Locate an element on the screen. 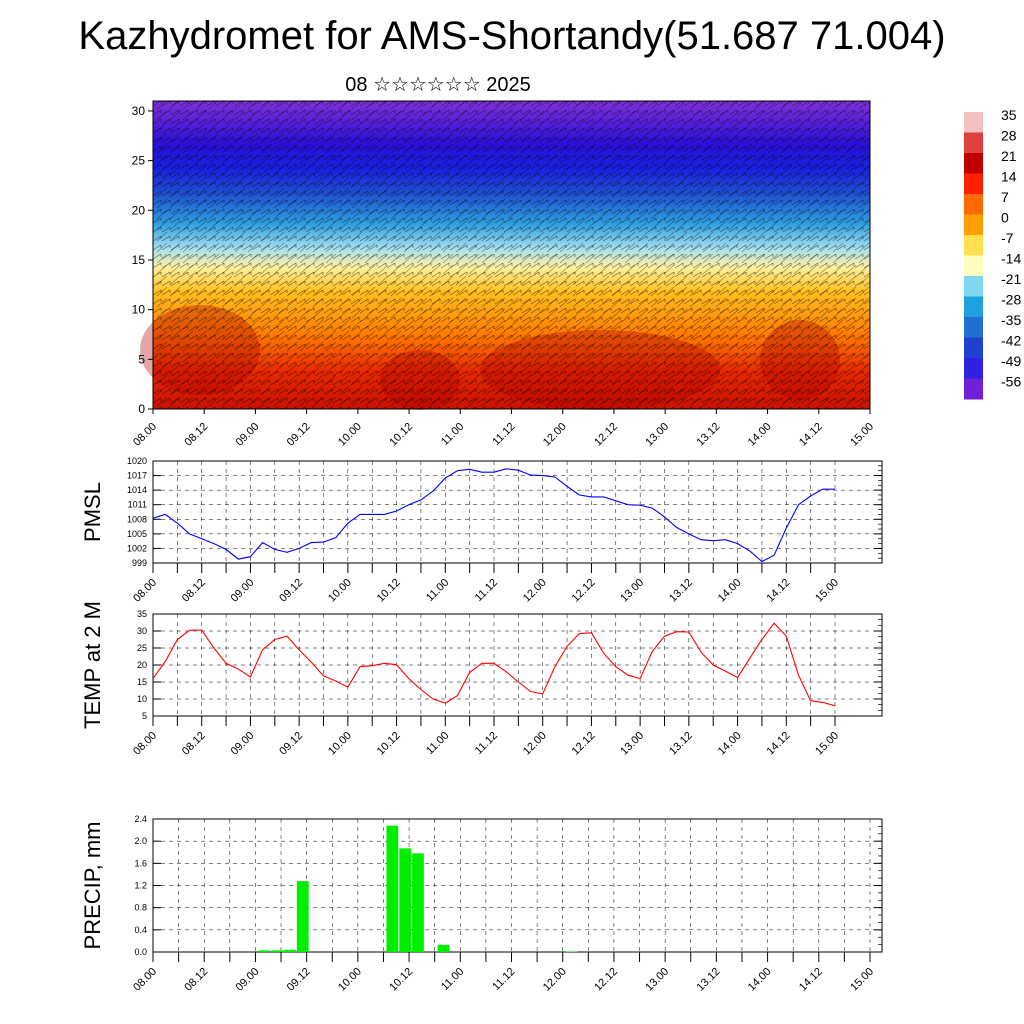 This screenshot has width=1024, height=1024. y-tick-label: 15 is located at coordinates (142, 682).